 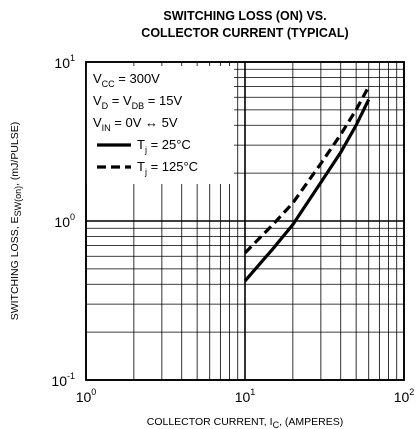 What do you see at coordinates (210, 422) in the screenshot?
I see `x-axis-label-main: COLLECTOR CURRENT, I` at bounding box center [210, 422].